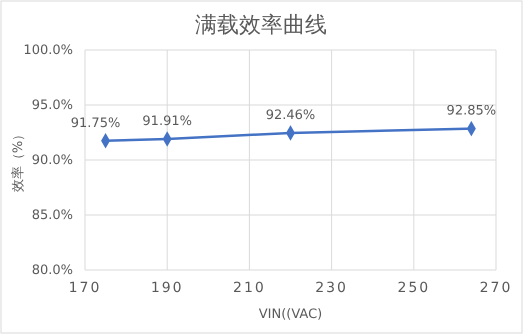 This screenshot has height=334, width=523. What do you see at coordinates (85, 288) in the screenshot?
I see `x-tick-label: 170` at bounding box center [85, 288].